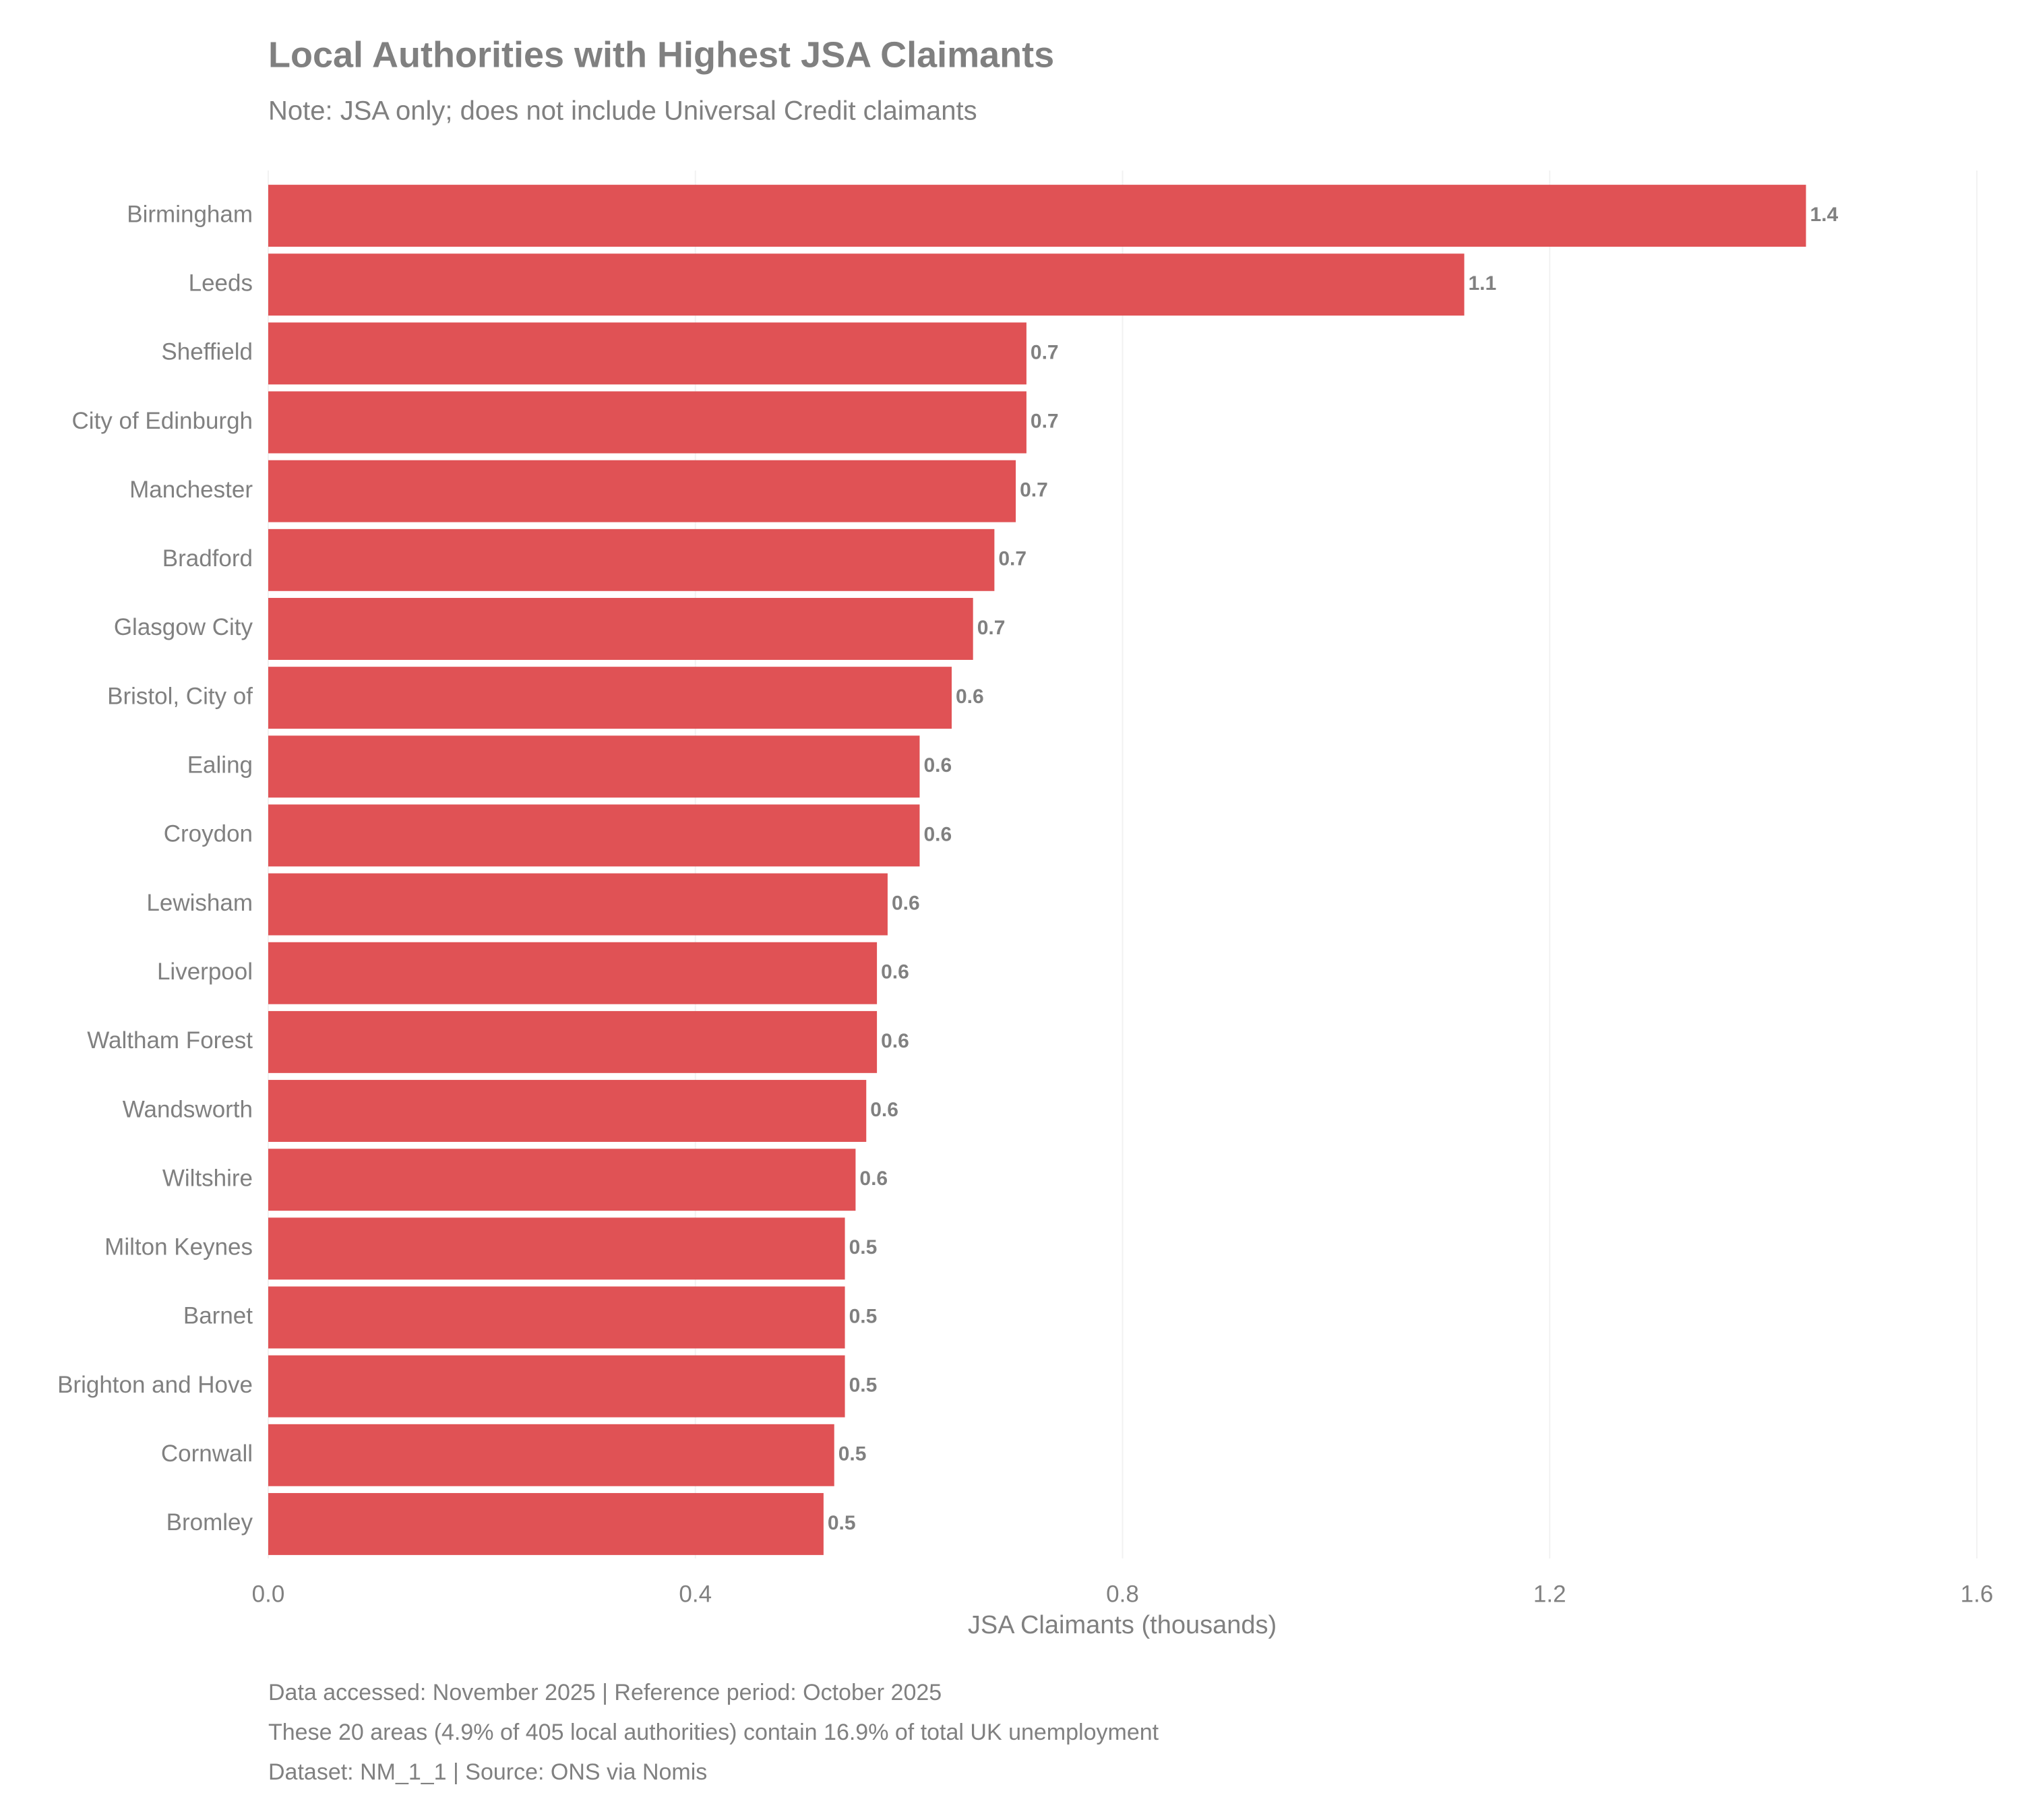  What do you see at coordinates (183, 627) in the screenshot?
I see `y-tick-label: Glasgow City` at bounding box center [183, 627].